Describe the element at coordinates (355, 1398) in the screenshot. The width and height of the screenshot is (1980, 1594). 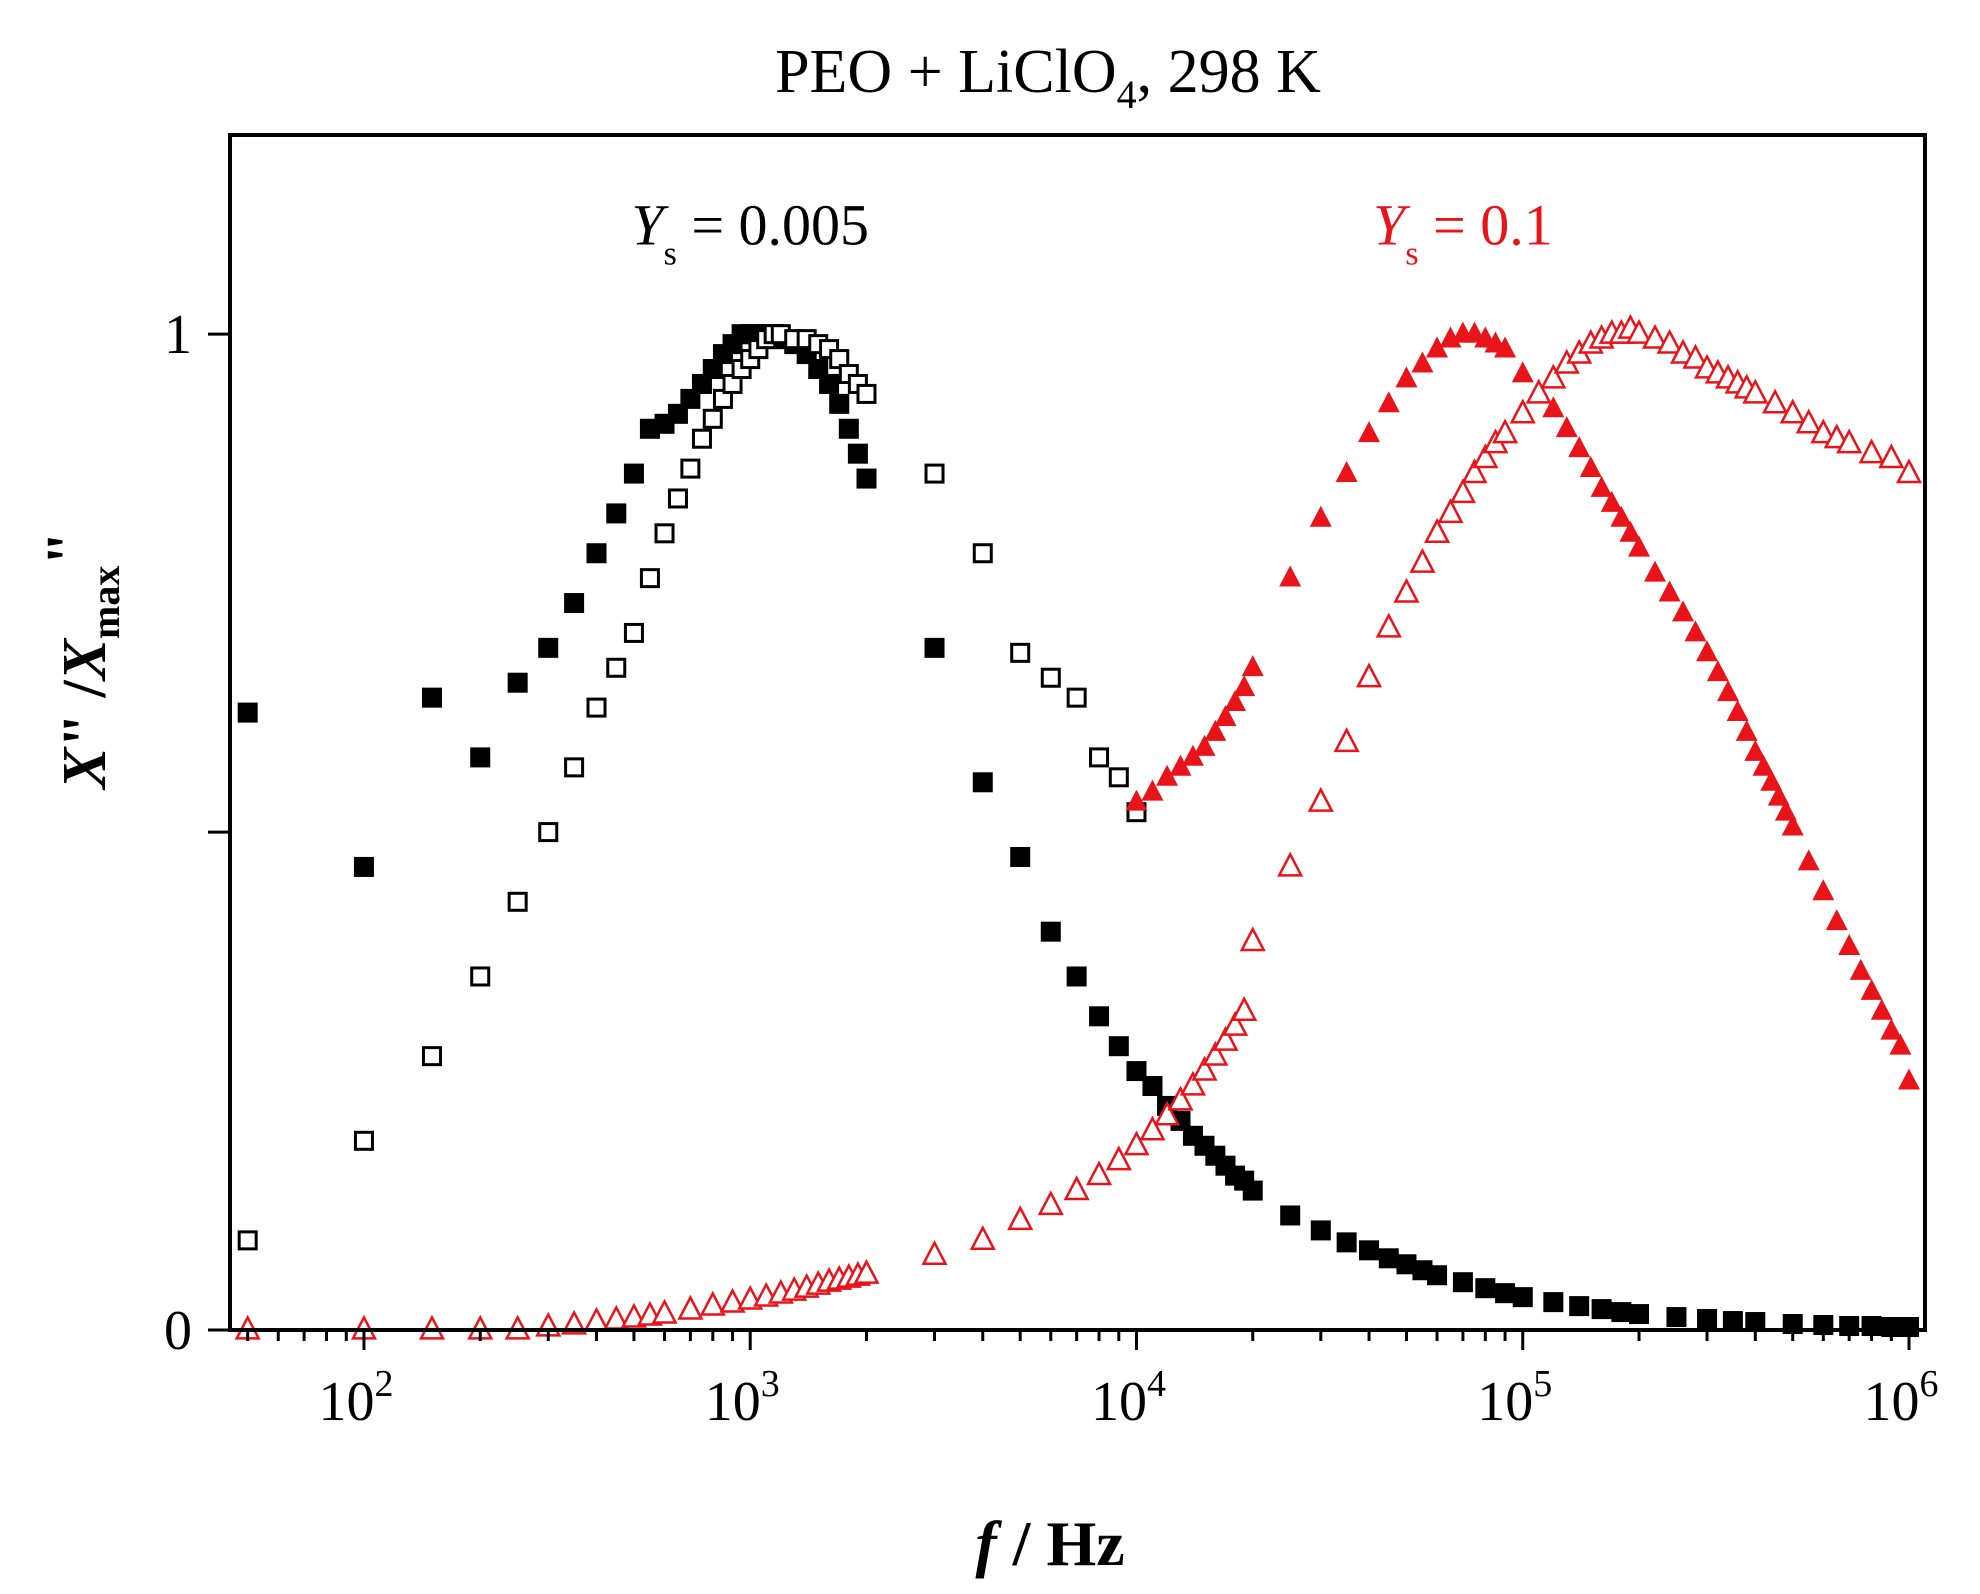
I see `x-tick-label: 102` at that location.